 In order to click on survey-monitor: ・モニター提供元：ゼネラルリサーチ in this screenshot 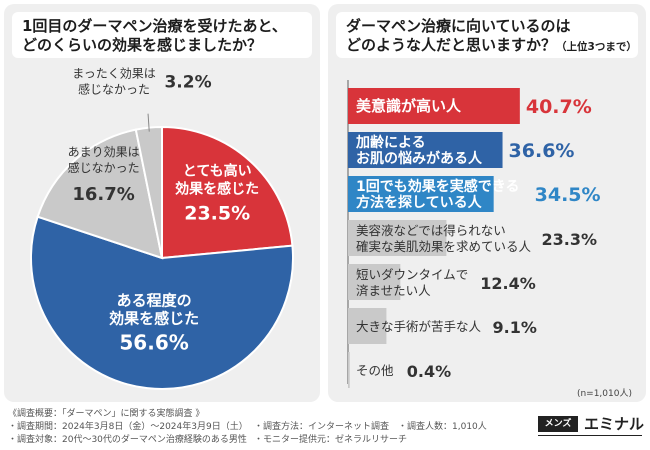, I will do `click(331, 440)`.